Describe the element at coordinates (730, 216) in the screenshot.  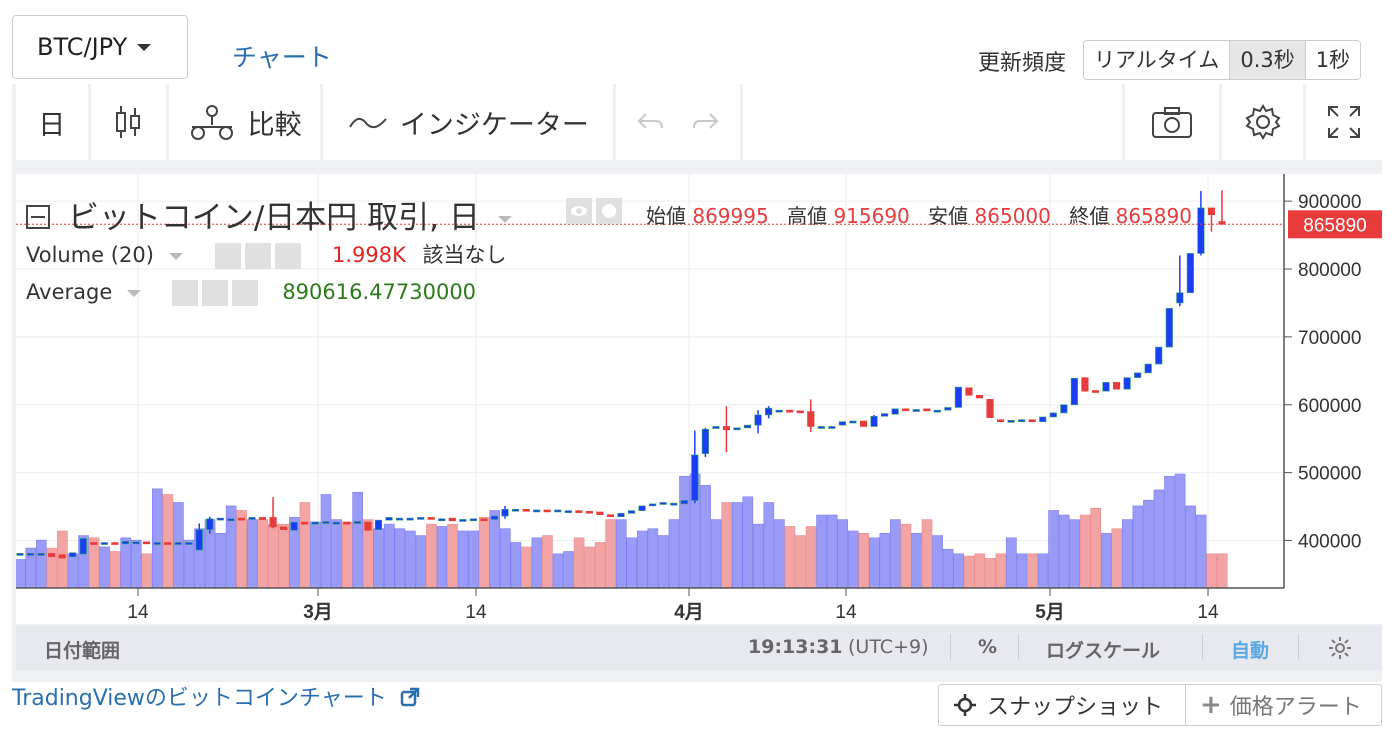
I see `open-value: 869995` at that location.